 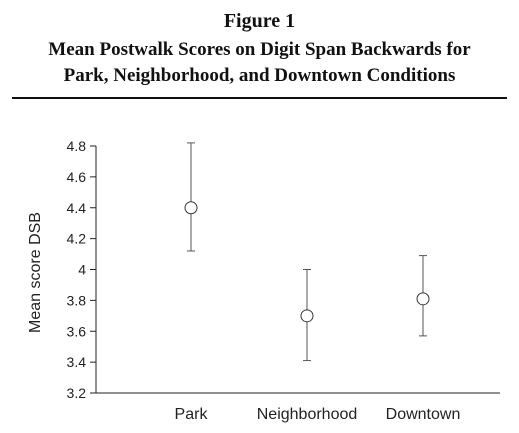 What do you see at coordinates (77, 331) in the screenshot?
I see `y-tick-label: 3.6` at bounding box center [77, 331].